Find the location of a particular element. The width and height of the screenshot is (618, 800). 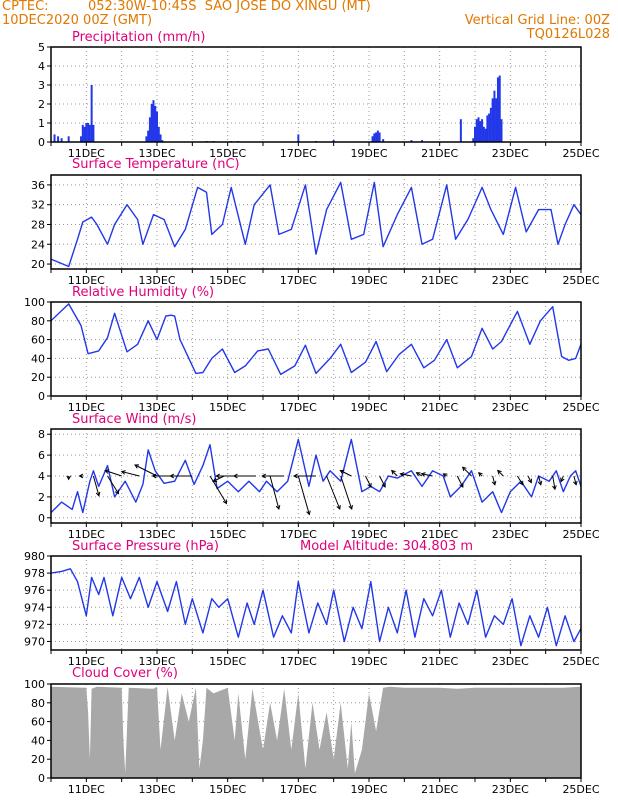

pres-xtick-label: 19DEC is located at coordinates (368, 661).